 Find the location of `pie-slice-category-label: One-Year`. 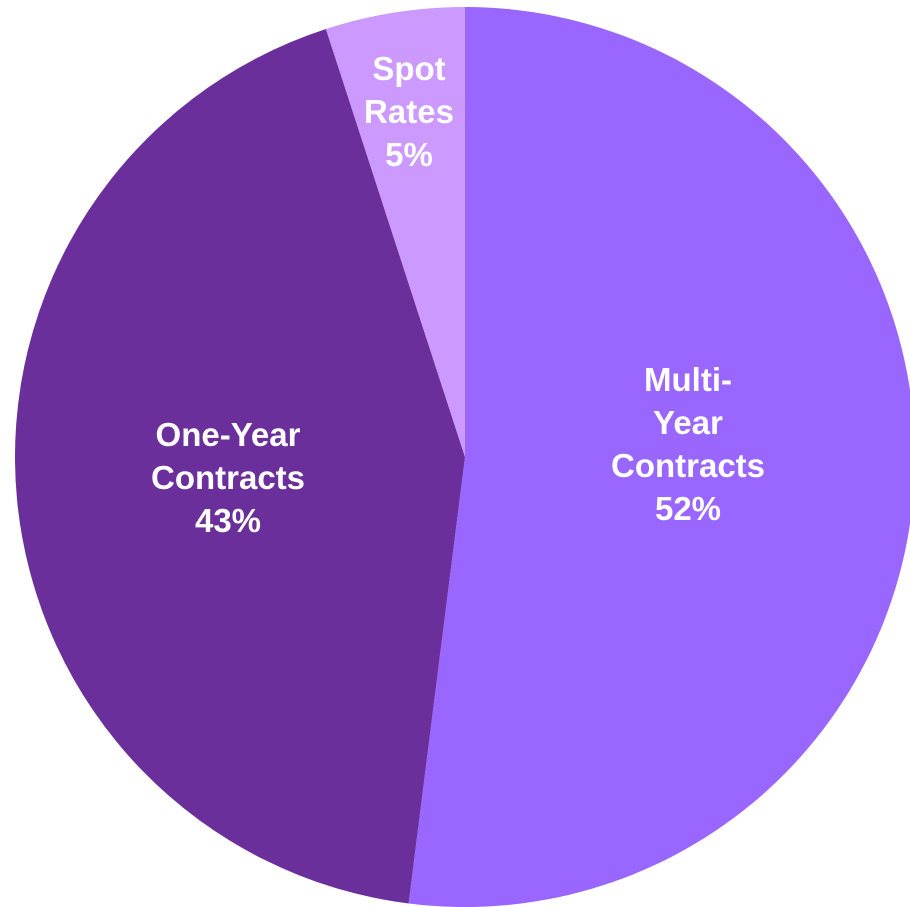

pie-slice-category-label: One-Year is located at coordinates (228, 434).